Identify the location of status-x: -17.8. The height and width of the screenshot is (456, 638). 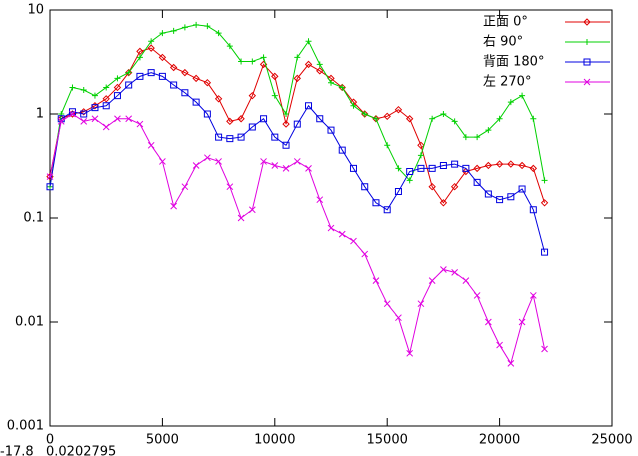
(17, 450).